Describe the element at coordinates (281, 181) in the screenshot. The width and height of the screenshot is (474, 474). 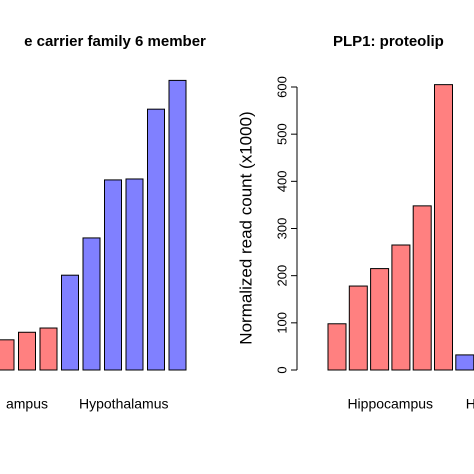
I see `y-tick-label: 400` at that location.